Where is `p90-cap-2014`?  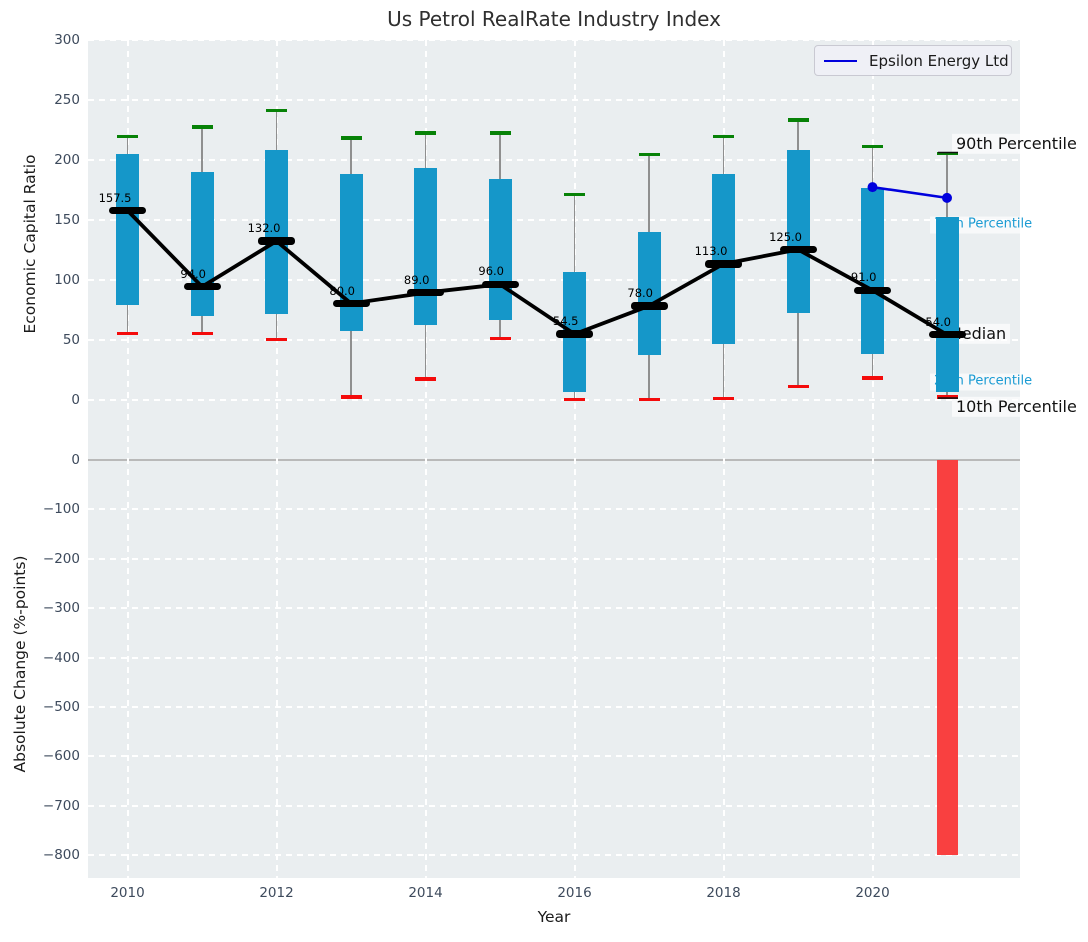 p90-cap-2014 is located at coordinates (425, 133).